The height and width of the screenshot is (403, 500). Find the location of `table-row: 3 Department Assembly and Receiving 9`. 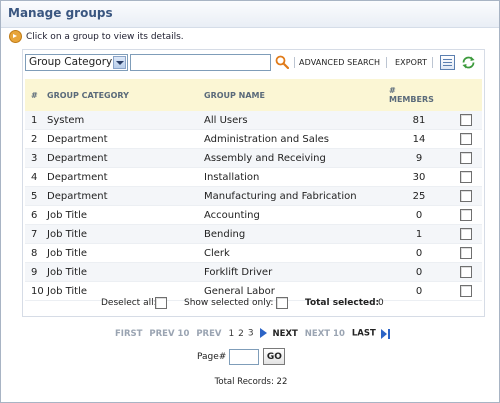

table-row: 3 Department Assembly and Receiving 9 is located at coordinates (253, 158).